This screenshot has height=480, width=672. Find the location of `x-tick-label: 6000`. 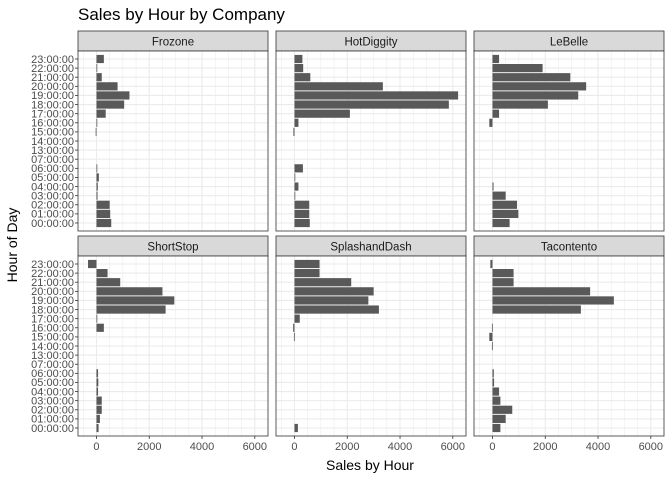

x-tick-label: 6000 is located at coordinates (255, 447).